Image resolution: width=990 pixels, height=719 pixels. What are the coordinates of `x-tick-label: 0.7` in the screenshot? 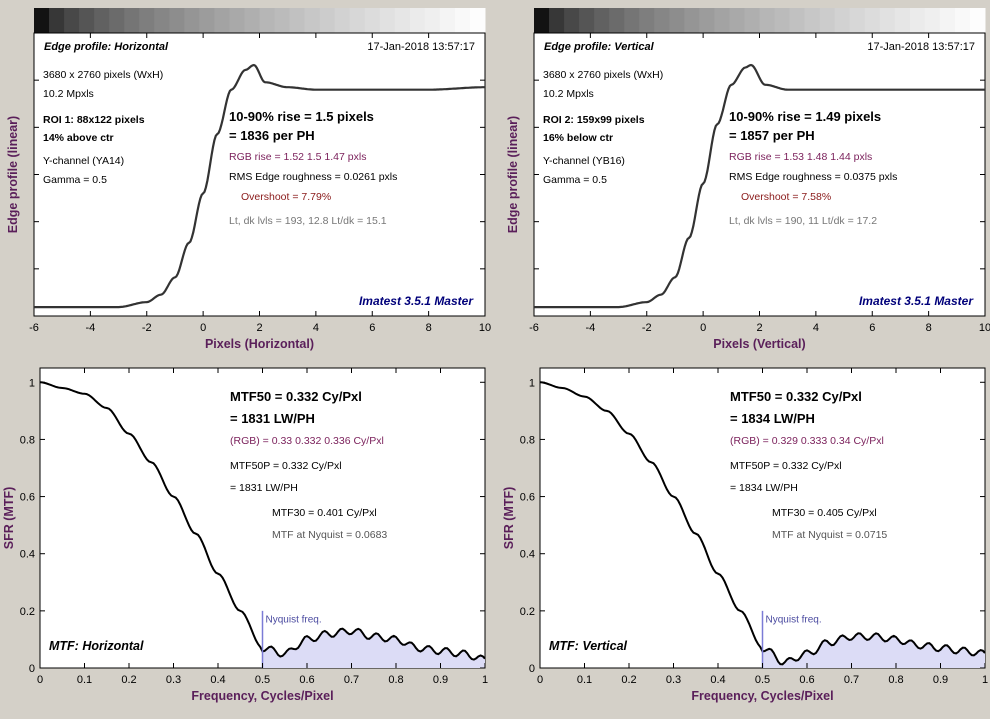 It's located at (851, 680).